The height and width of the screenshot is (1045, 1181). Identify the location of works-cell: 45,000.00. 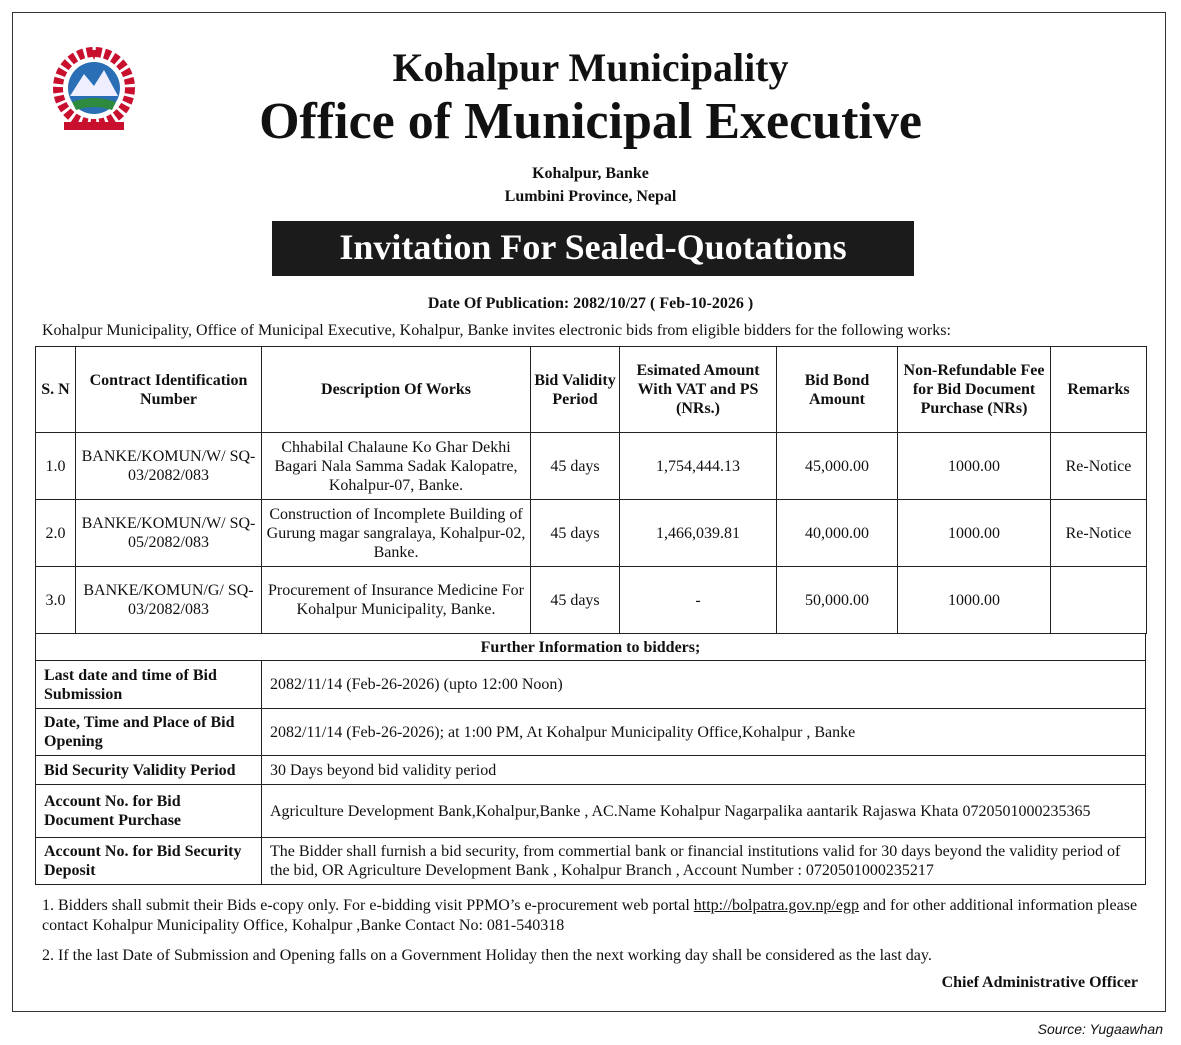
(837, 466).